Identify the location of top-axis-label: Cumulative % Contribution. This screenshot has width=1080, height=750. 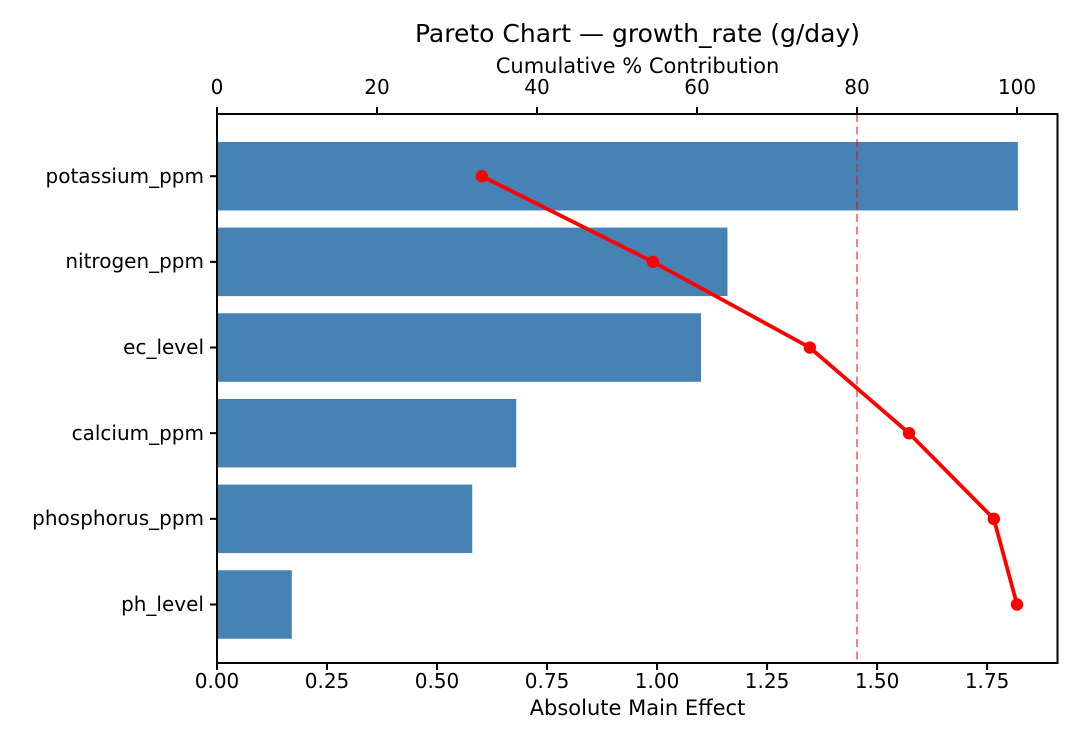
(637, 66).